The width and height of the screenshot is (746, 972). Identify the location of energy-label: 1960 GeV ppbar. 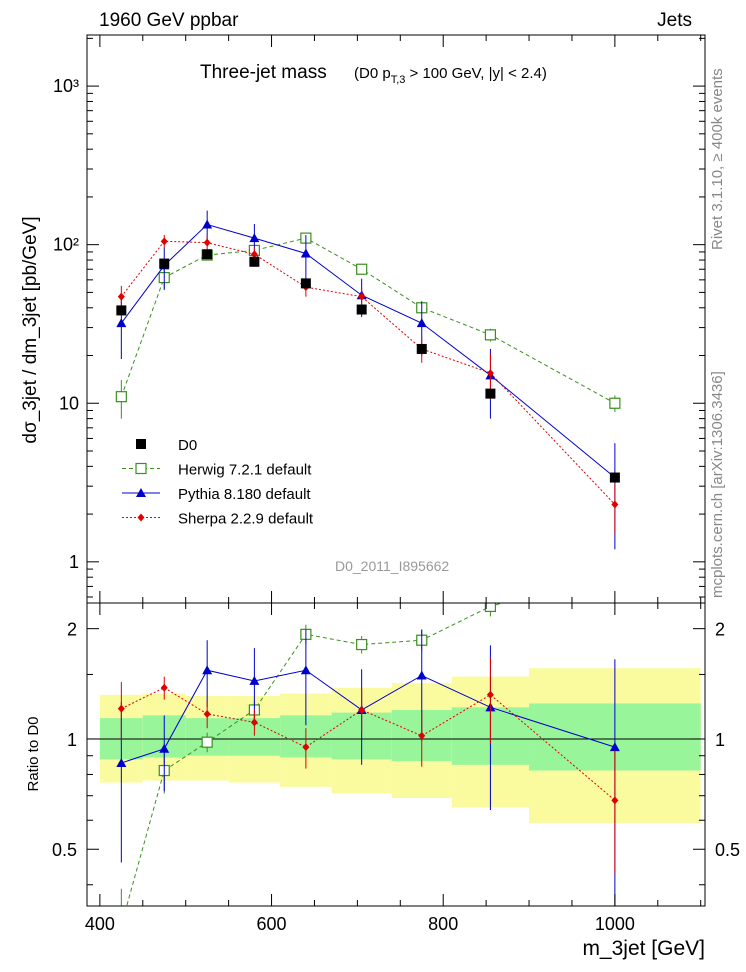
(169, 20).